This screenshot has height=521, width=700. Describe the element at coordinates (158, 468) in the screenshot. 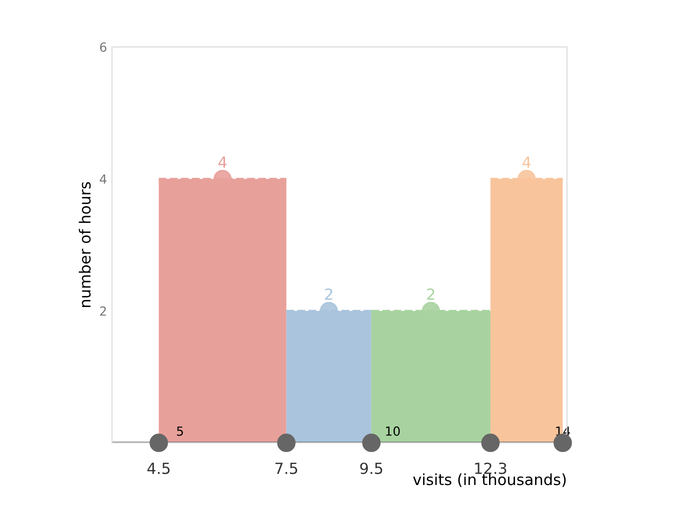

I see `annotation: 4.5` at that location.